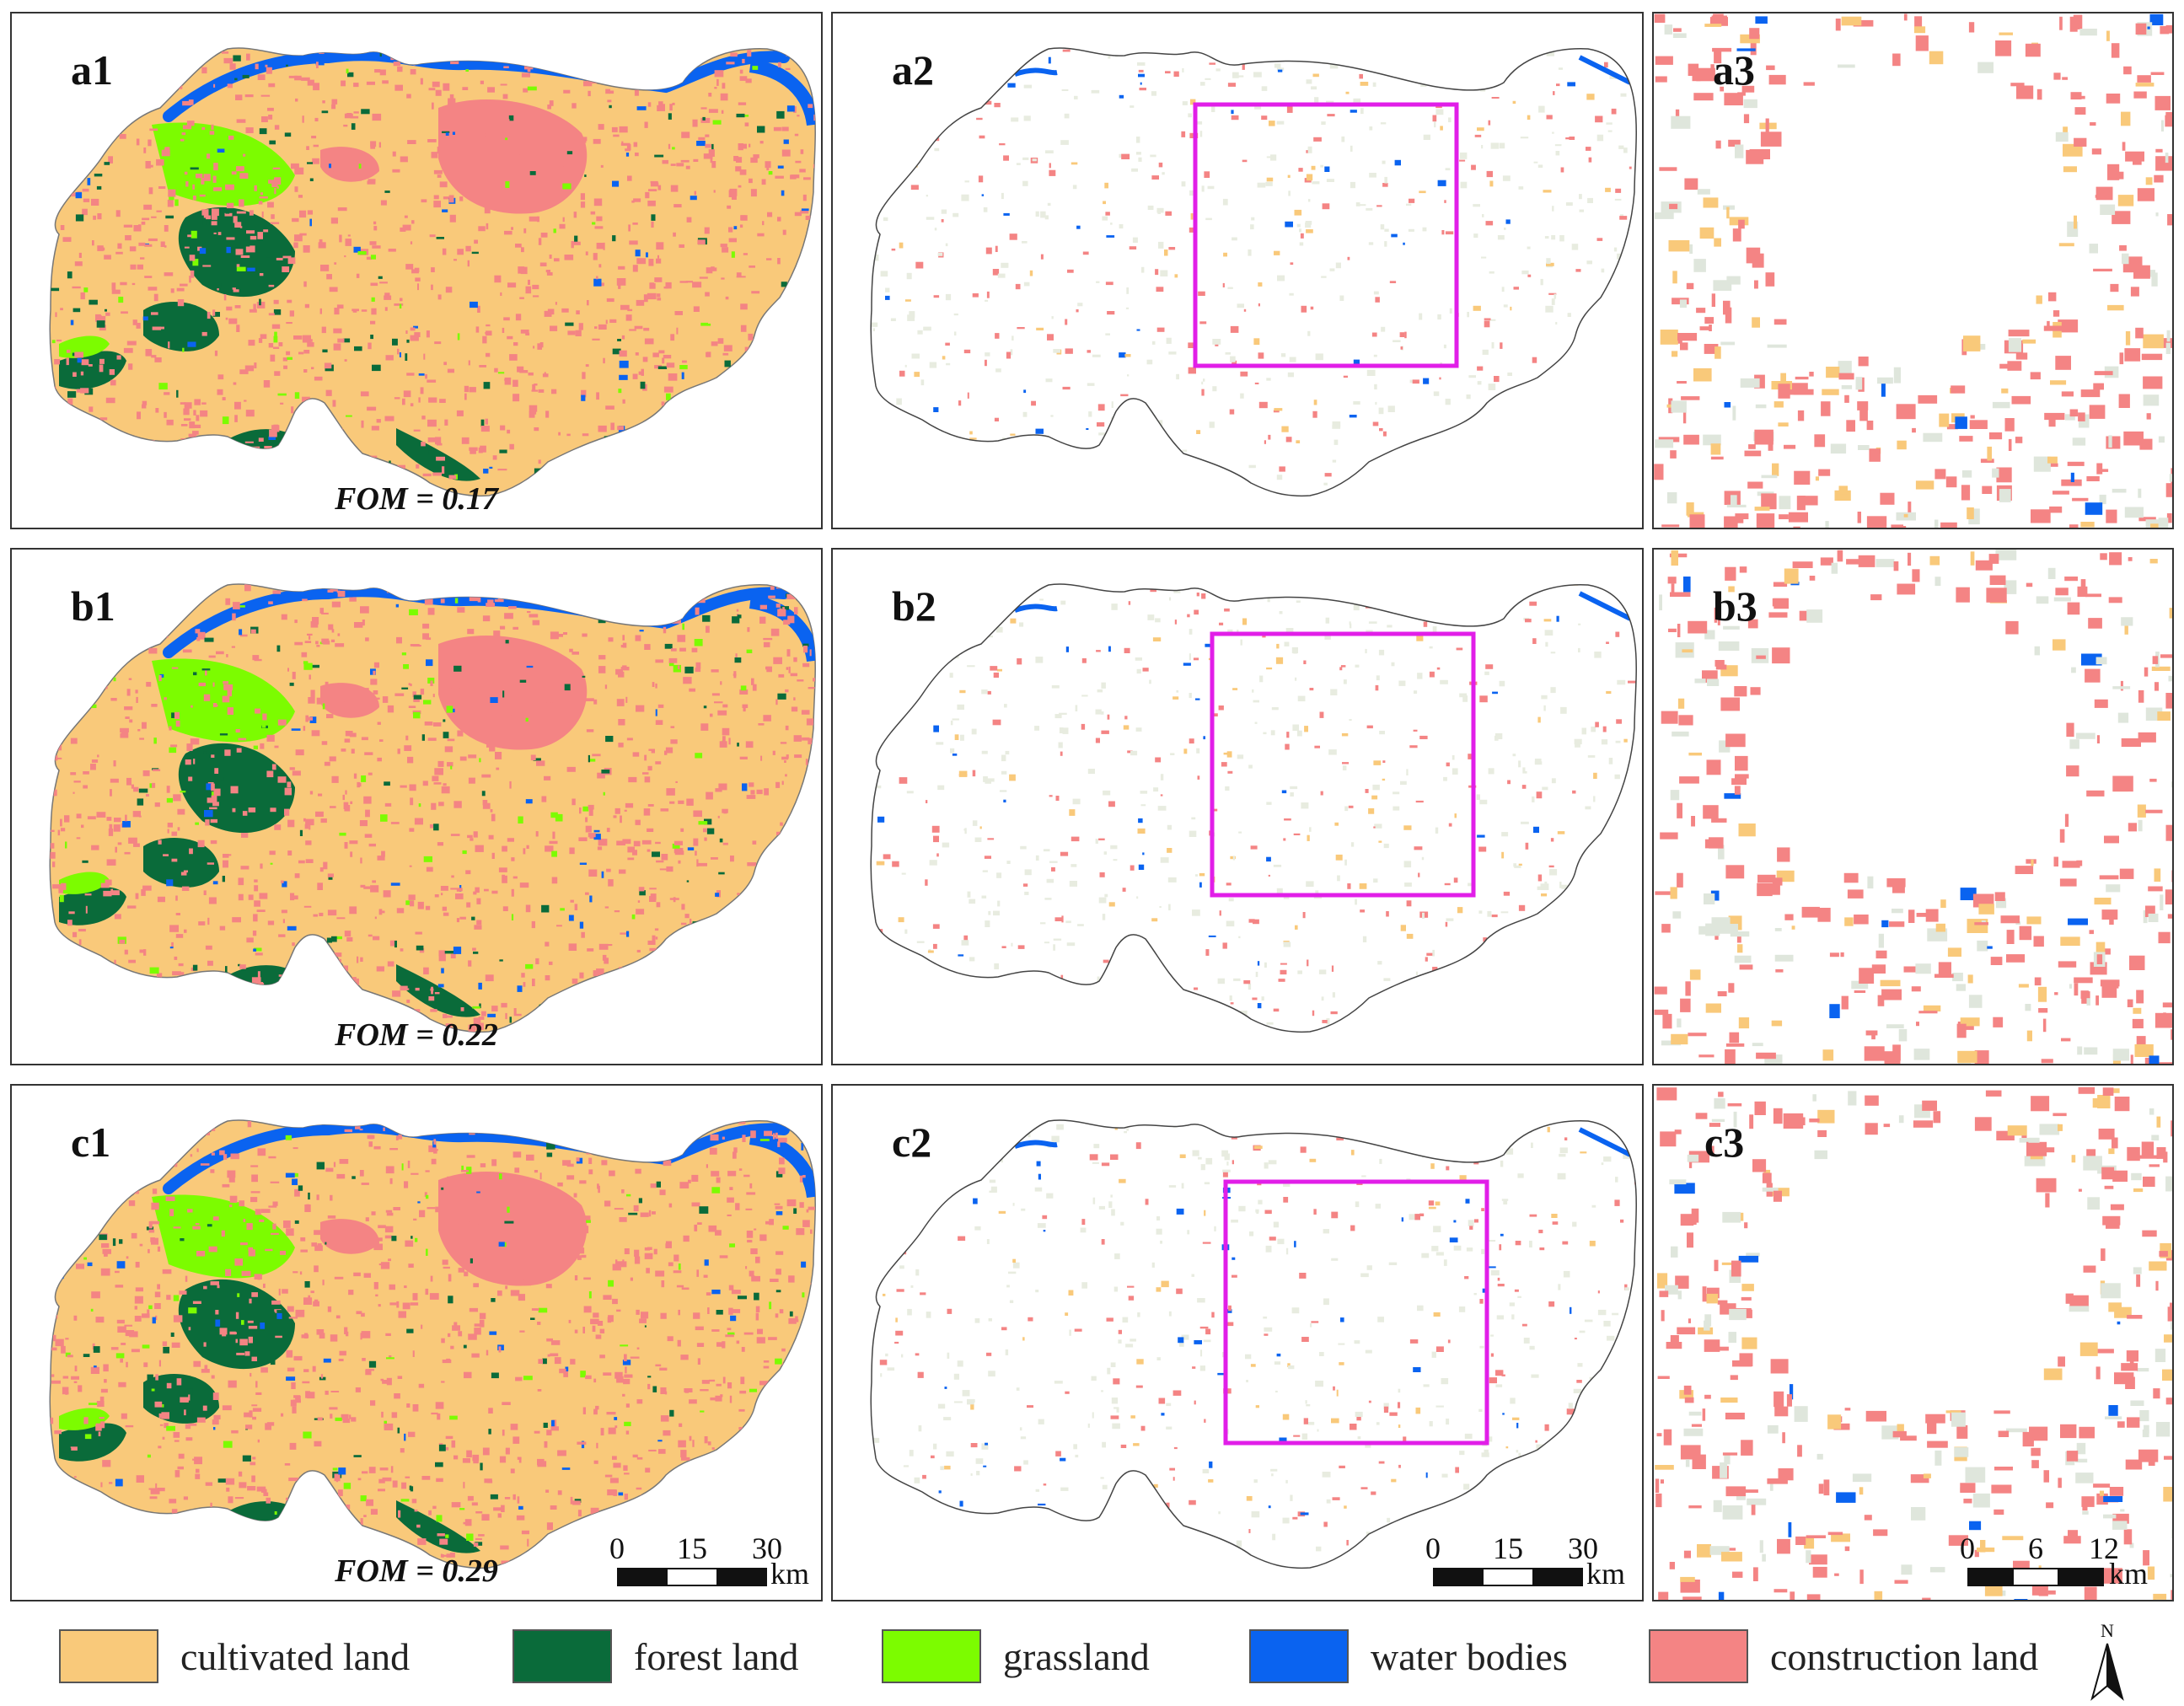  Describe the element at coordinates (1724, 1142) in the screenshot. I see `panel-label: c3` at that location.